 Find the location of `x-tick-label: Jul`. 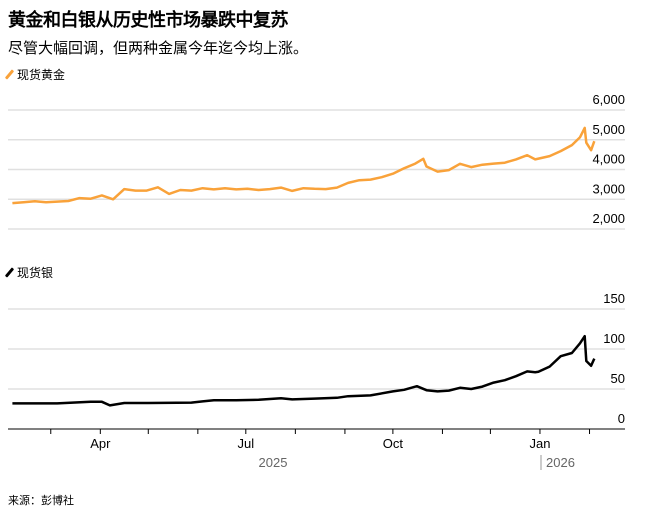

x-tick-label: Jul is located at coordinates (245, 443).